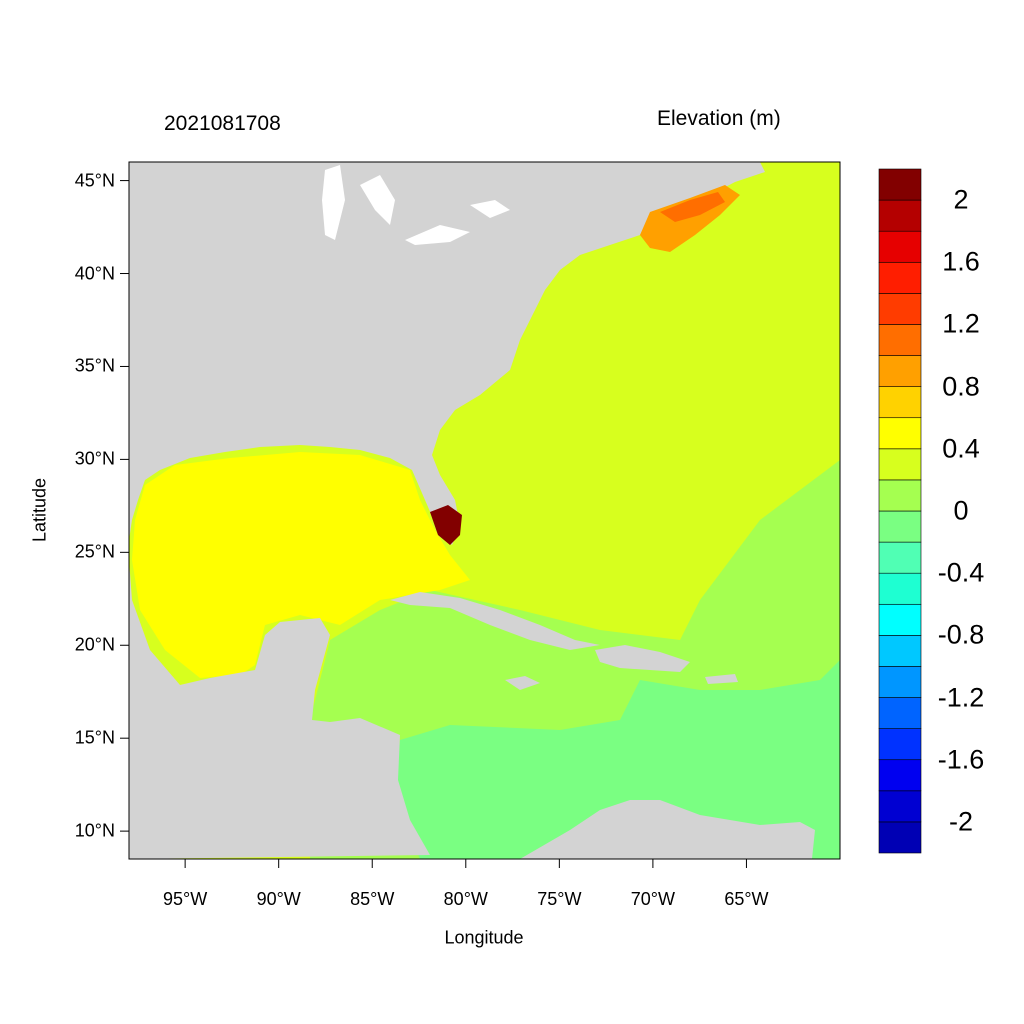  What do you see at coordinates (692, 207) in the screenshot?
I see `gulf-of-maine-core` at bounding box center [692, 207].